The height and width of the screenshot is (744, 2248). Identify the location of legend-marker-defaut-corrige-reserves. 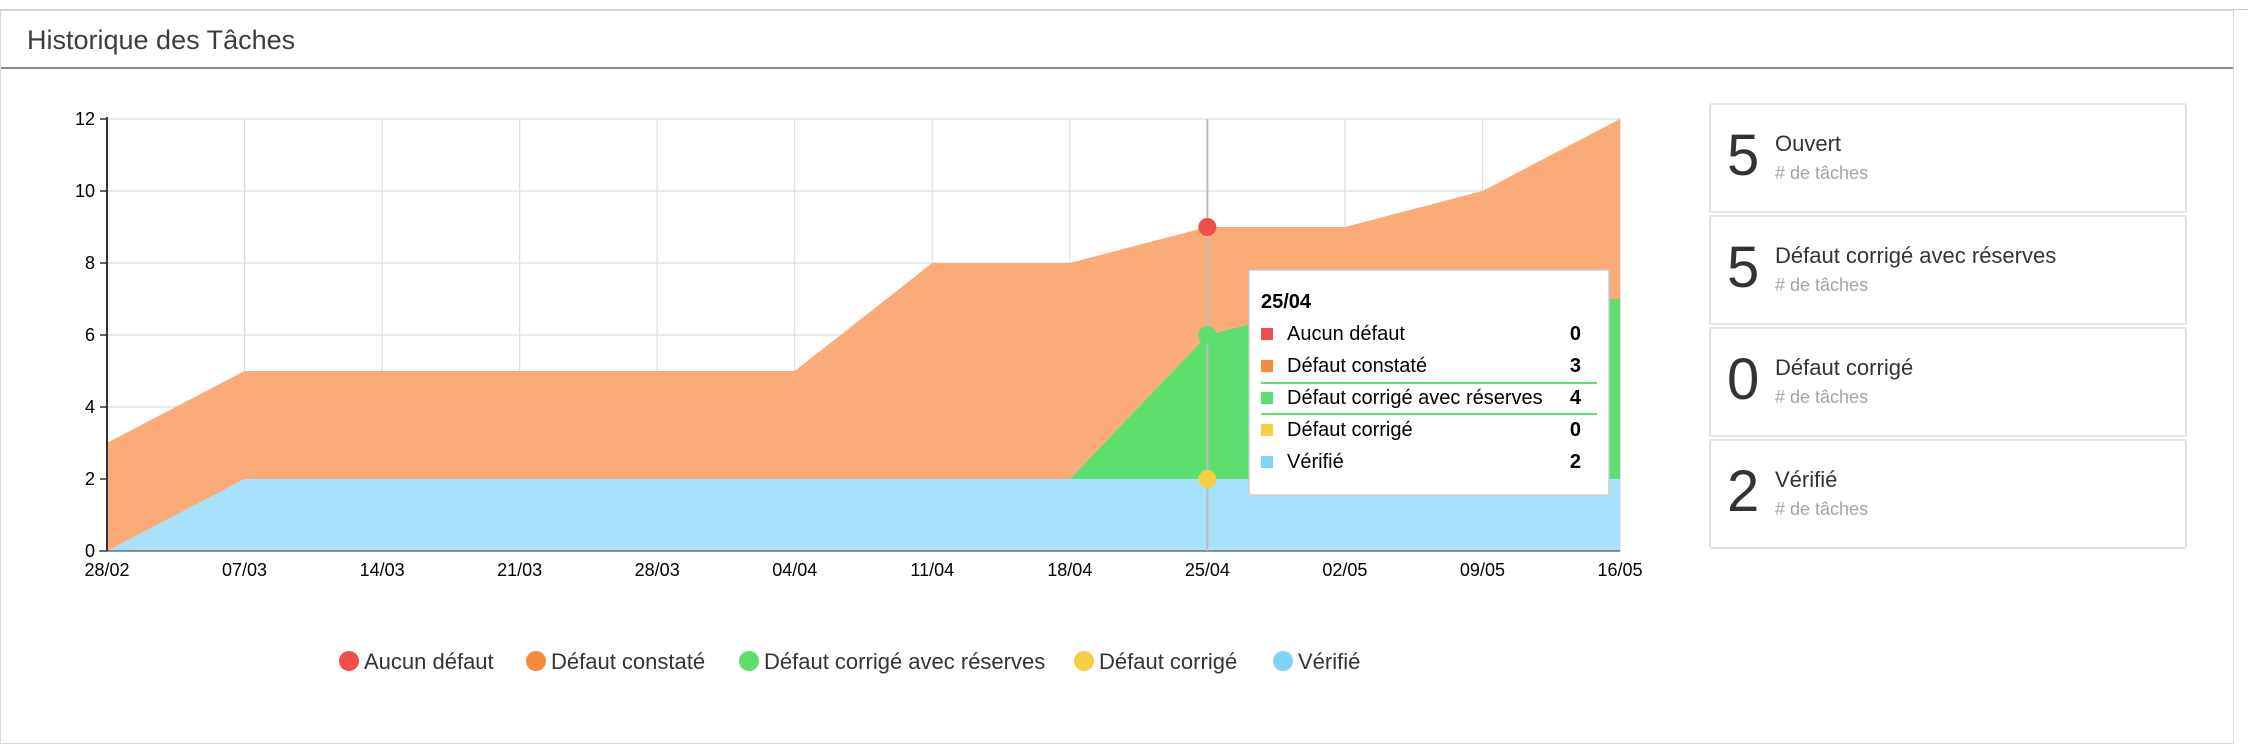
(749, 661).